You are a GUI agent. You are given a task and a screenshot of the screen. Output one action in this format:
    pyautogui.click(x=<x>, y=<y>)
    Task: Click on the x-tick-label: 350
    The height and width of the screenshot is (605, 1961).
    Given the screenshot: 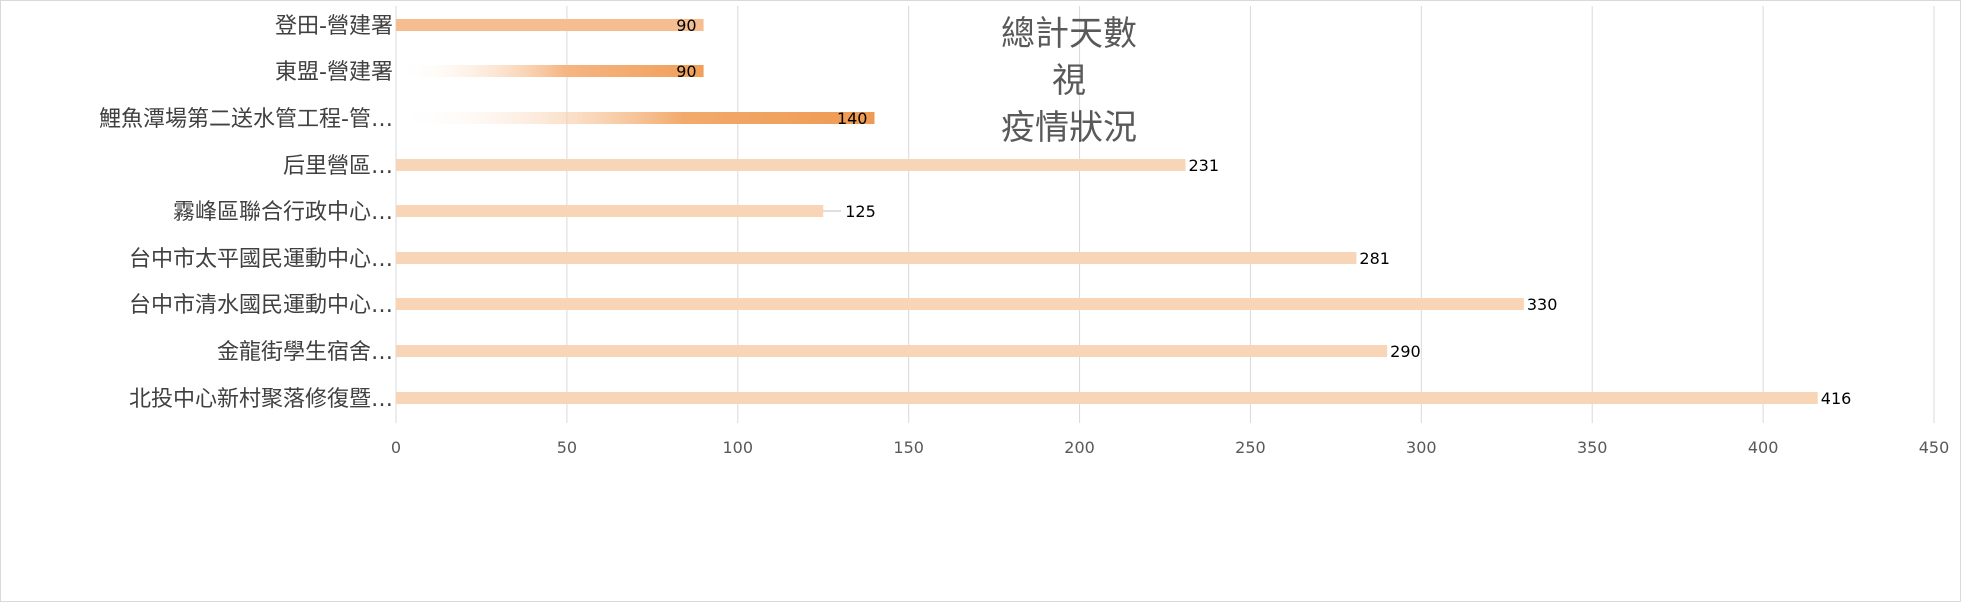 What is the action you would take?
    pyautogui.click(x=1592, y=447)
    